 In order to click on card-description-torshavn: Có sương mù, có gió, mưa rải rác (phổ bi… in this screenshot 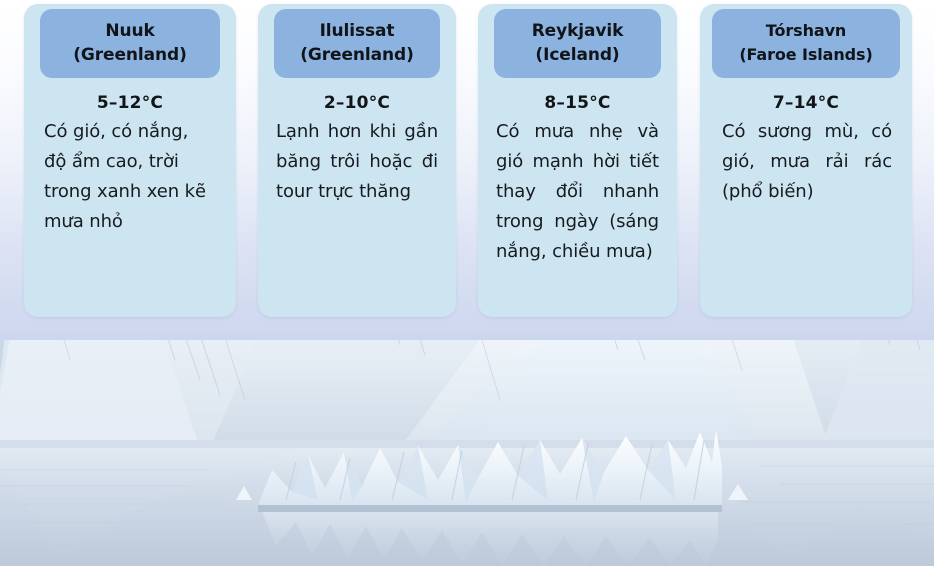, I will do `click(807, 161)`.